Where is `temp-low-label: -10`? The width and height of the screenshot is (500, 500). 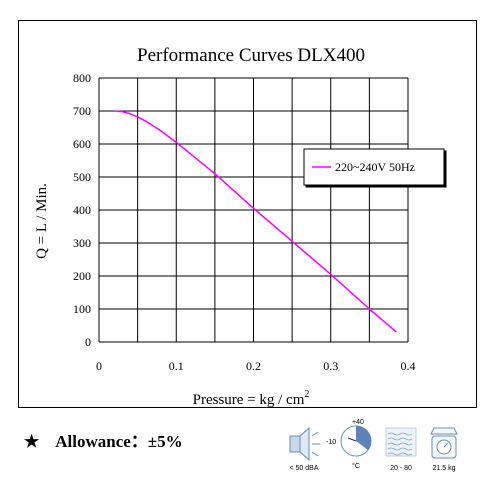
temp-low-label: -10 is located at coordinates (331, 442).